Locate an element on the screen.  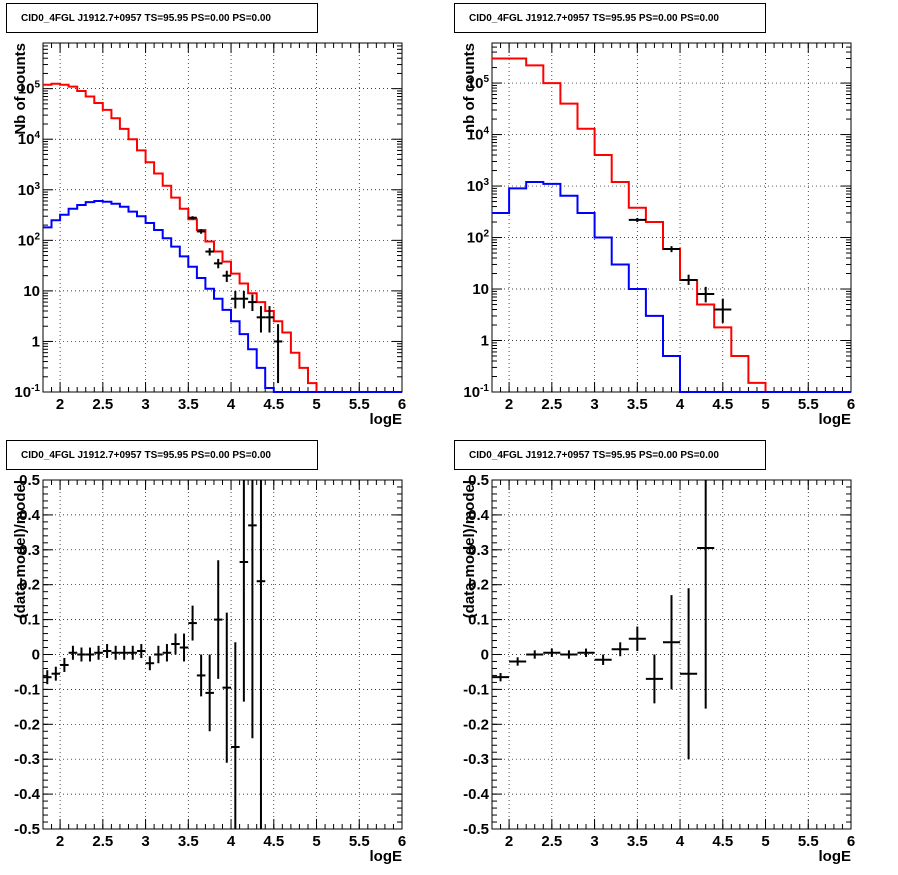
y-tick-label: -0.4 is located at coordinates (27, 794).